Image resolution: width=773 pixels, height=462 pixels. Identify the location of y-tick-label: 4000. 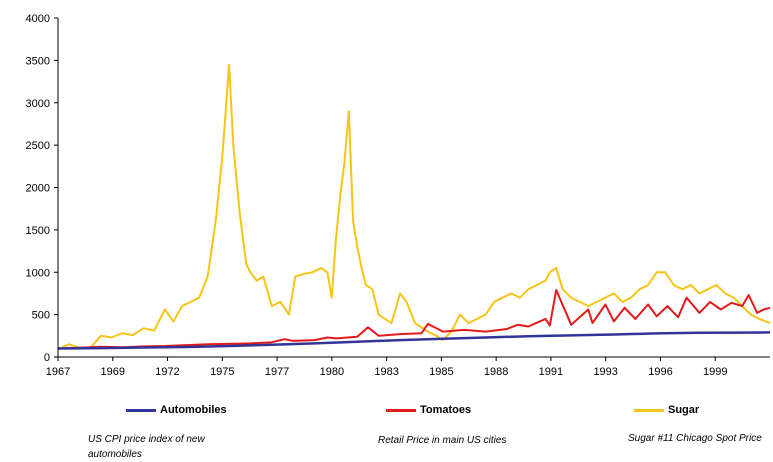
(38, 19).